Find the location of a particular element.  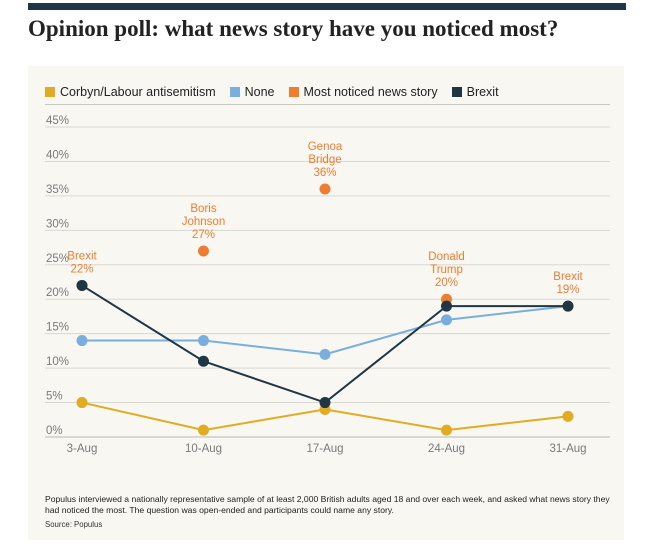

annotation-label: 19% is located at coordinates (567, 290).